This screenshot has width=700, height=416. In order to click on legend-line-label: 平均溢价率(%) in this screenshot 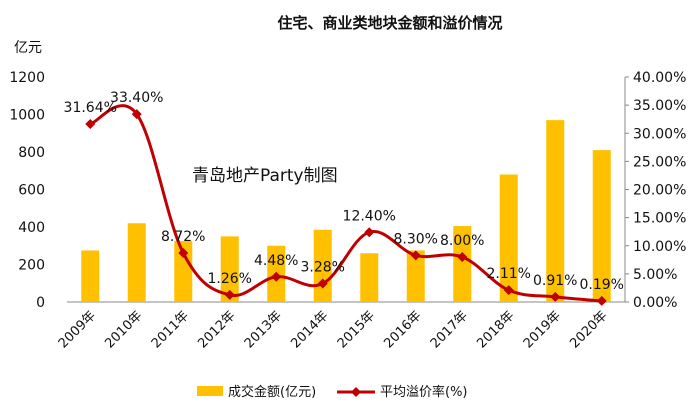, I will do `click(424, 392)`.